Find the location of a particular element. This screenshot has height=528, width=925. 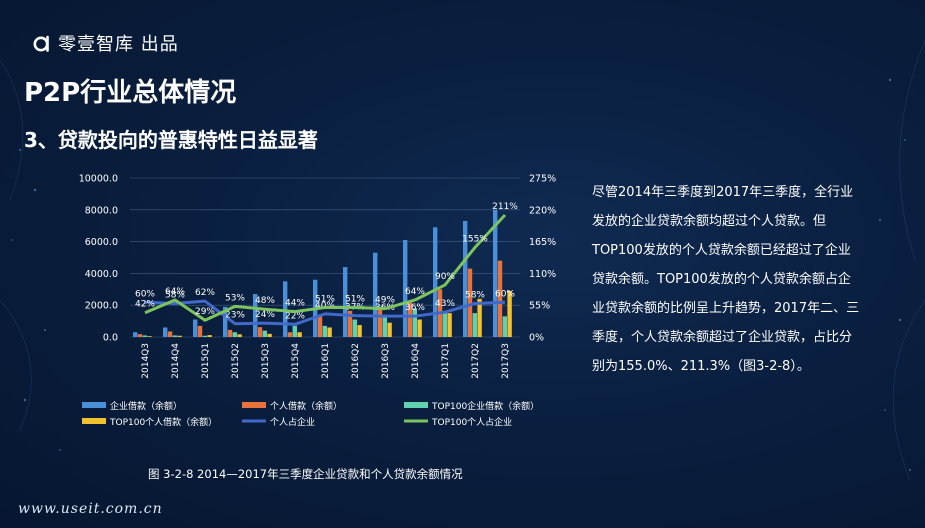

data-label: 24% is located at coordinates (265, 315).